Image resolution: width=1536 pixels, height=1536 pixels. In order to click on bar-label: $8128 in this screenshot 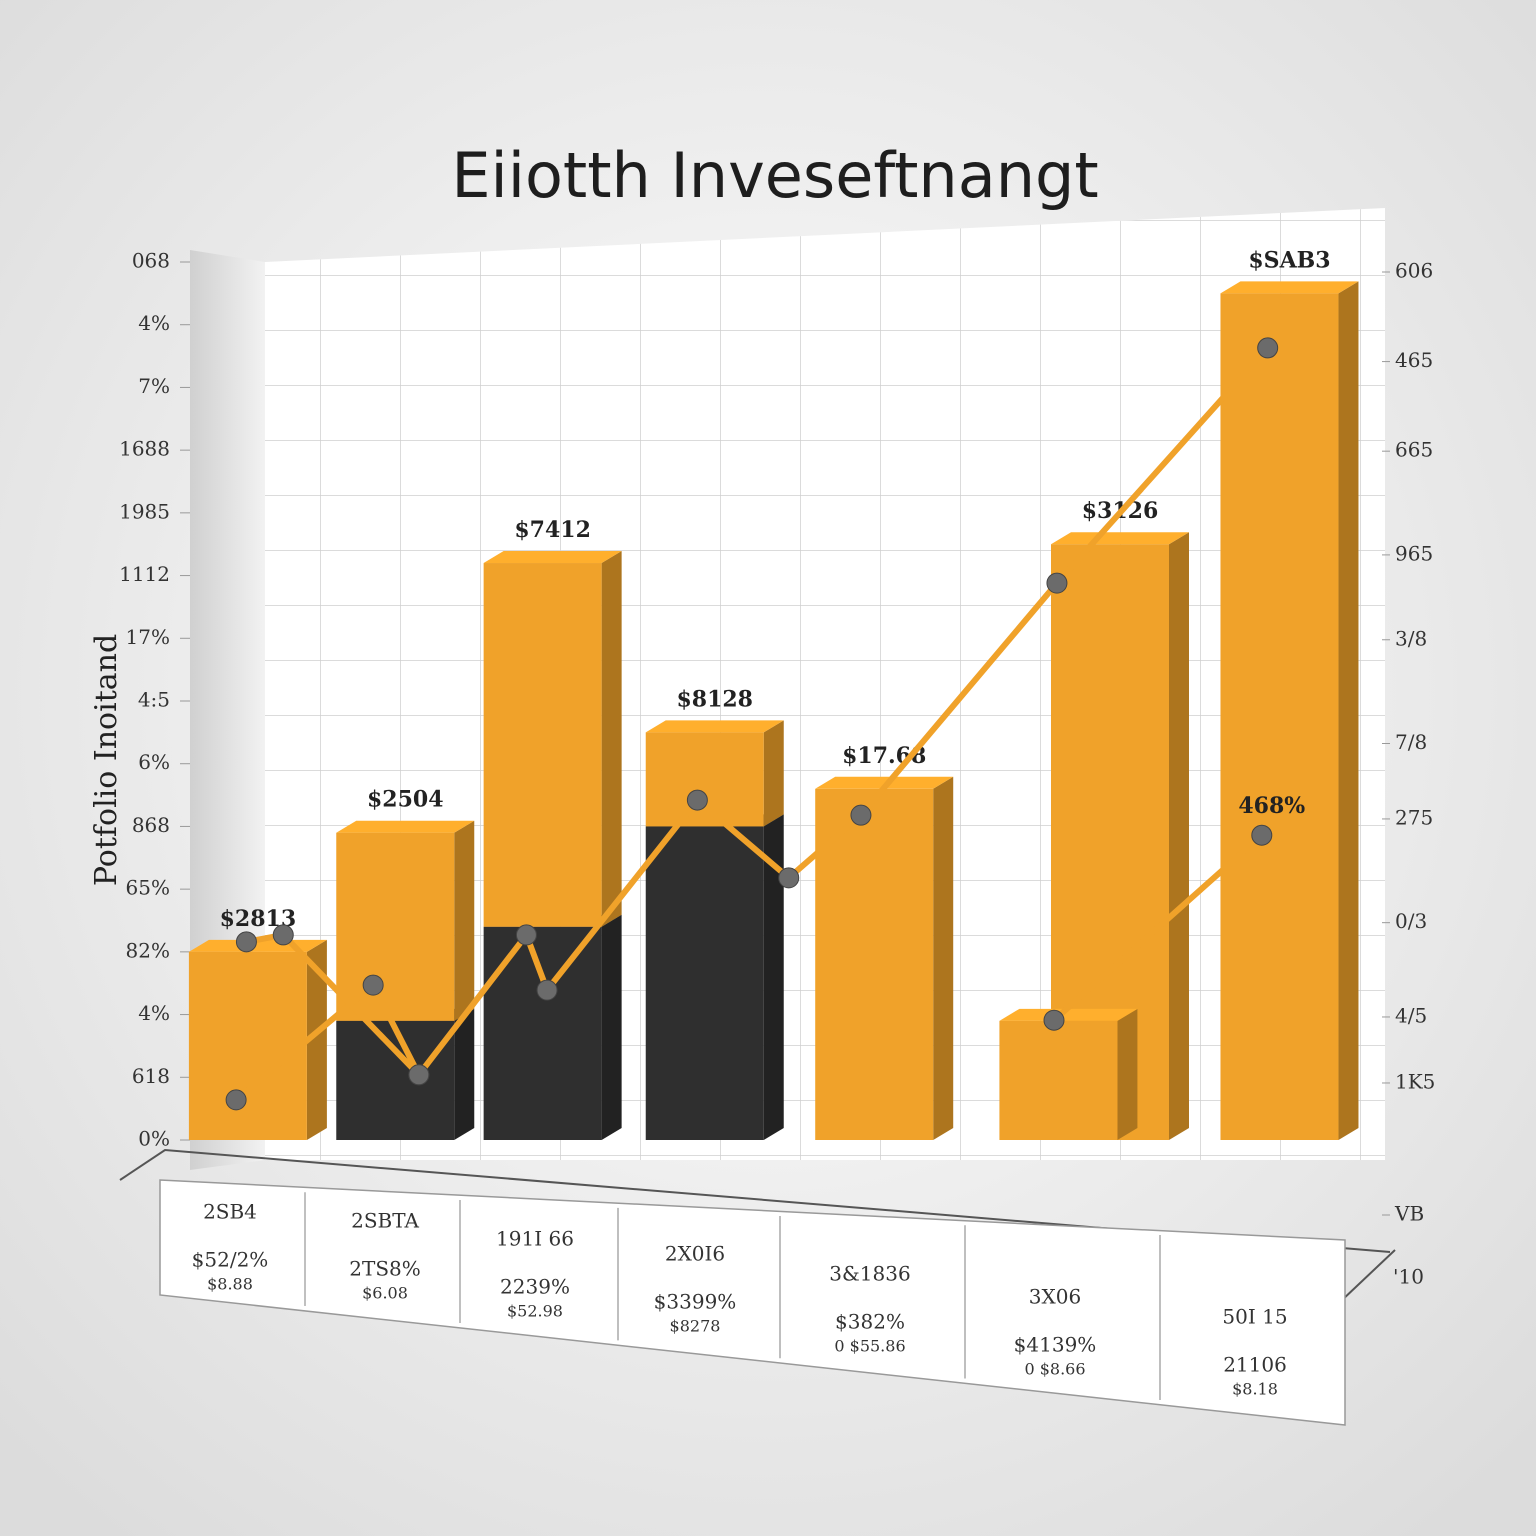, I will do `click(714, 699)`.